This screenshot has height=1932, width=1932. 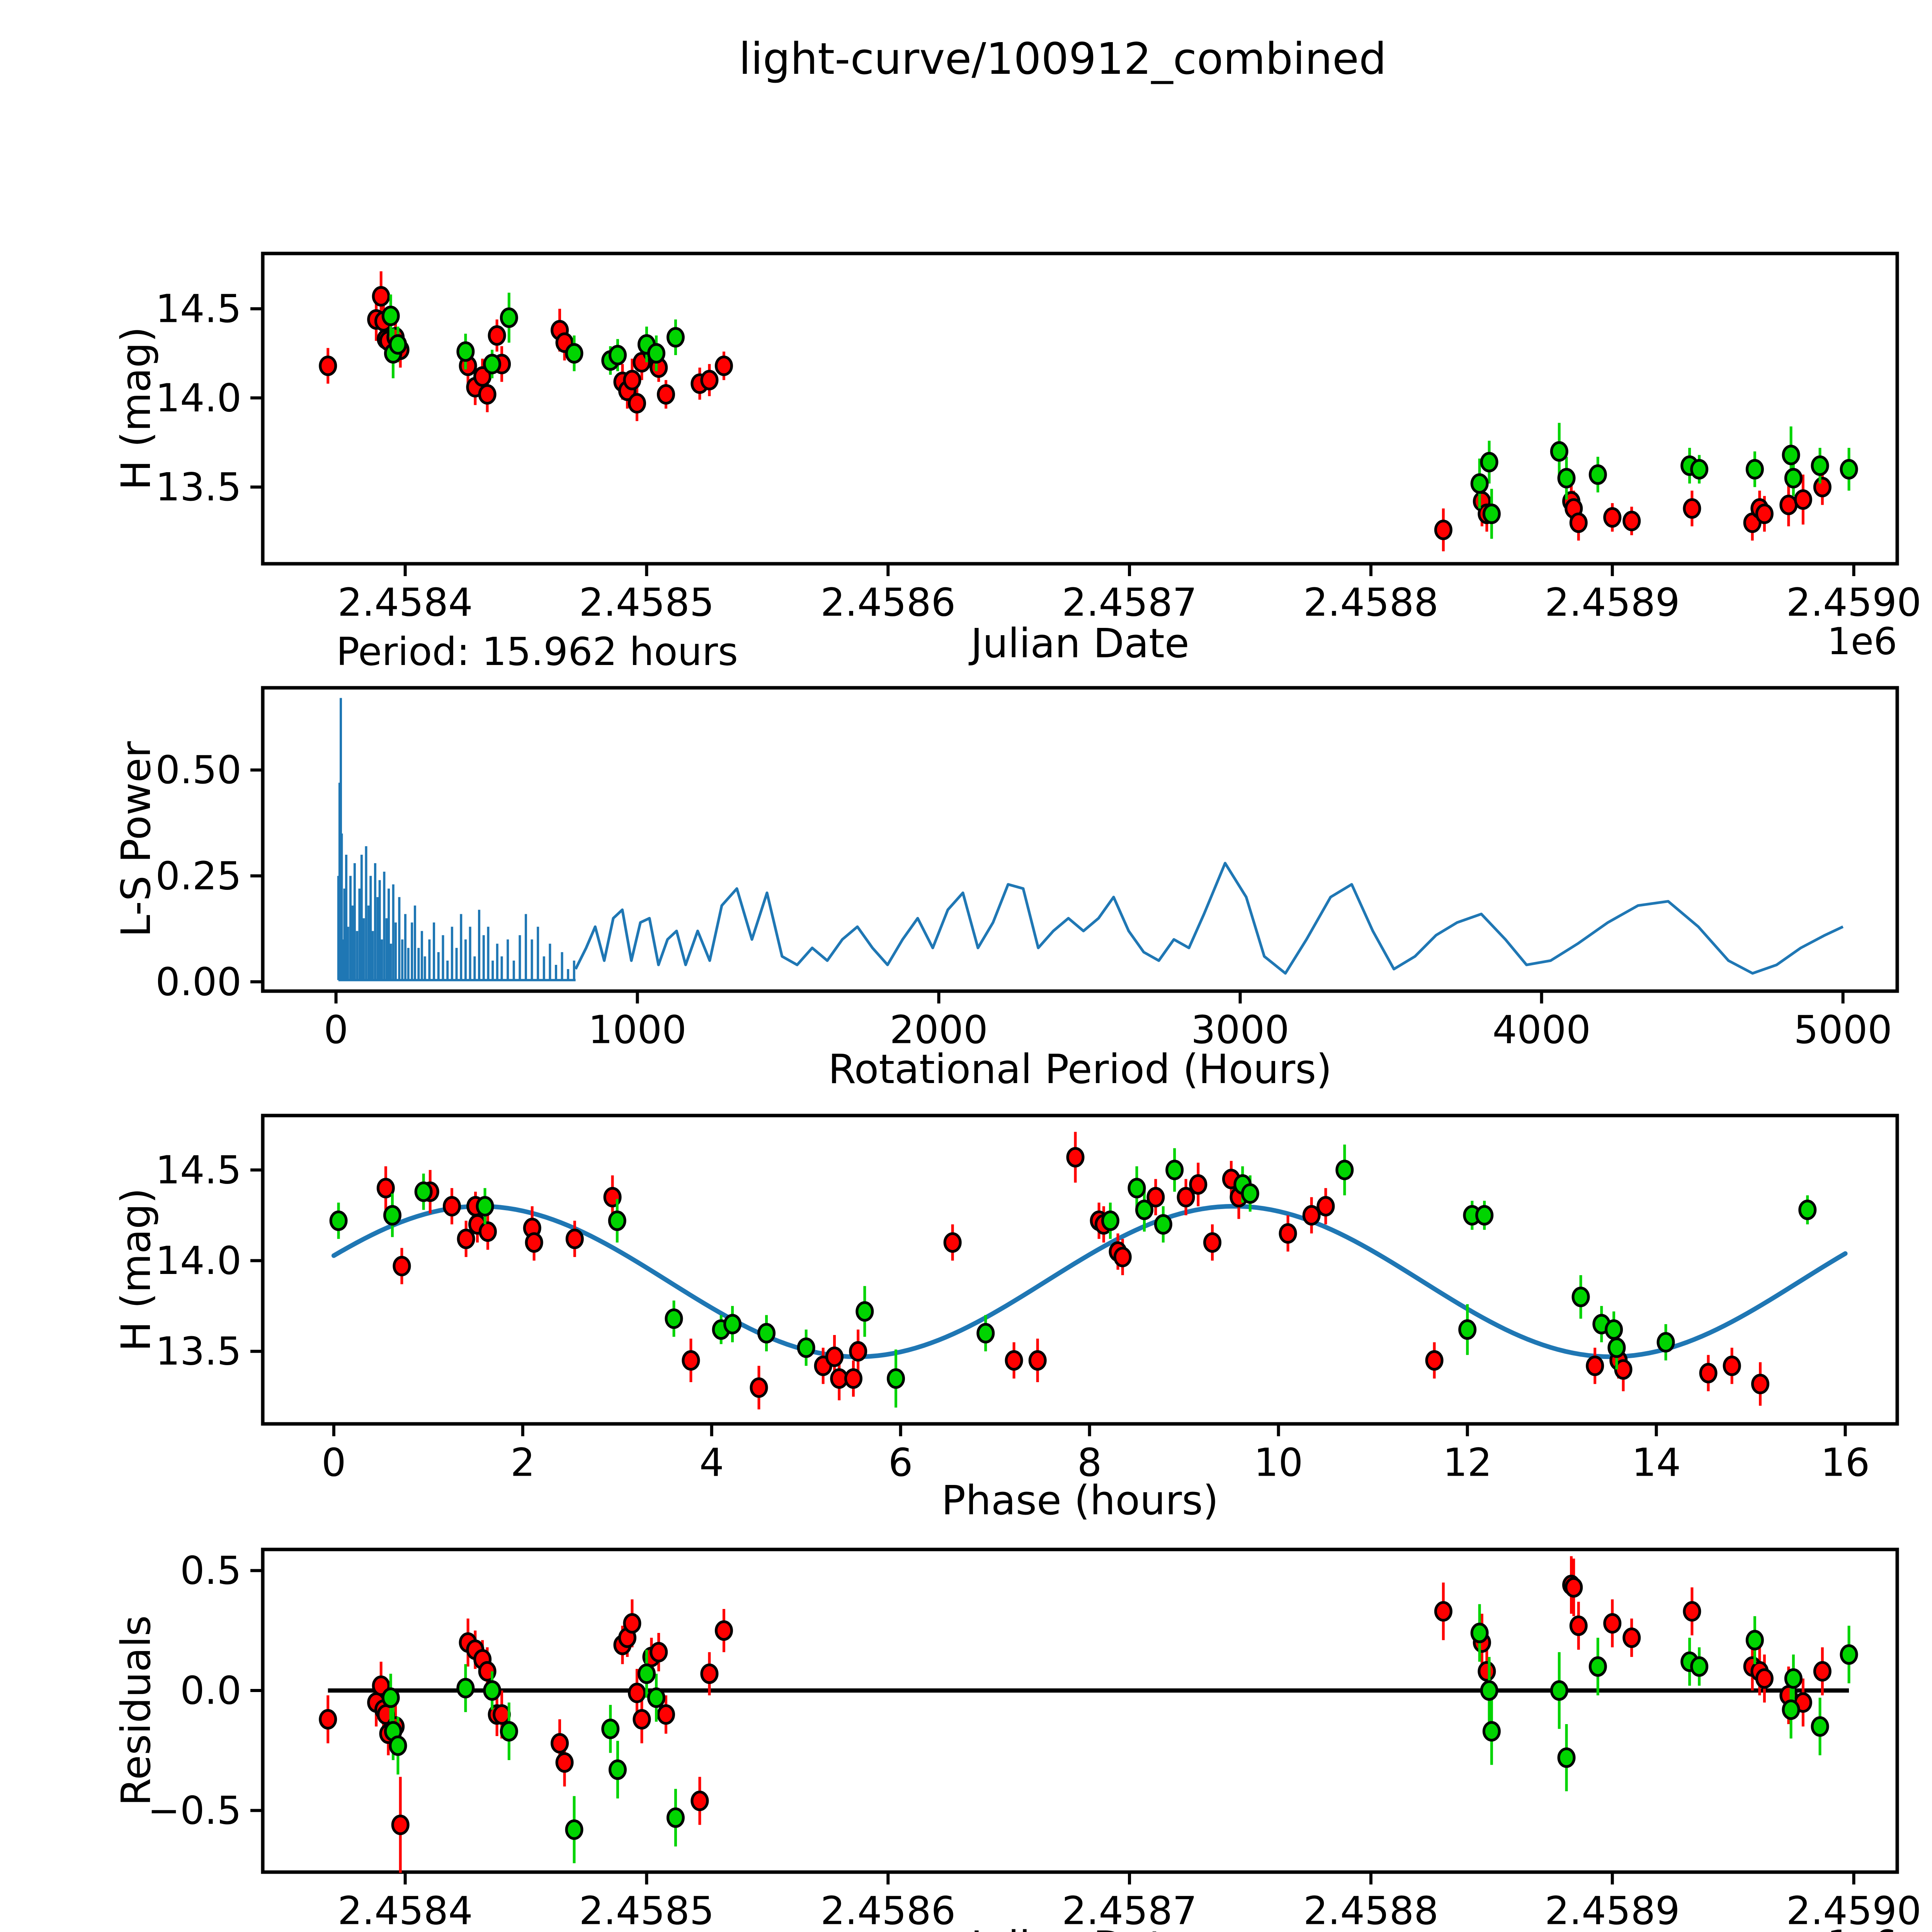 What do you see at coordinates (456, 839) in the screenshot?
I see `periodogram-spikes` at bounding box center [456, 839].